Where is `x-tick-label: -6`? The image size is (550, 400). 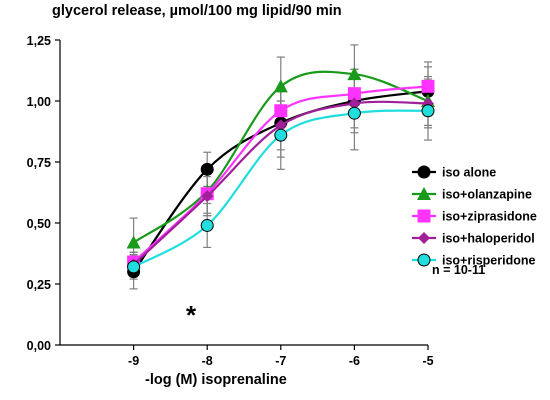 x-tick-label: -6 is located at coordinates (354, 361).